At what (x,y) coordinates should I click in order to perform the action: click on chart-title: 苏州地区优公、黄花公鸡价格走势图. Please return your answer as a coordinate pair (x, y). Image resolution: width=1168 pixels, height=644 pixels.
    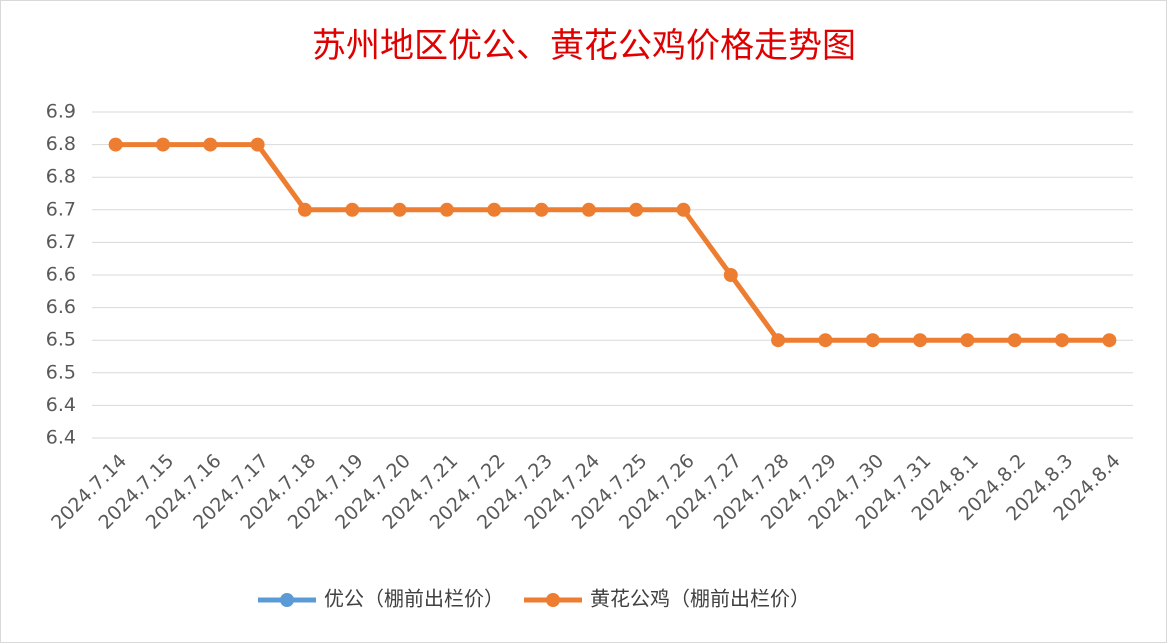
    Looking at the image, I should click on (584, 46).